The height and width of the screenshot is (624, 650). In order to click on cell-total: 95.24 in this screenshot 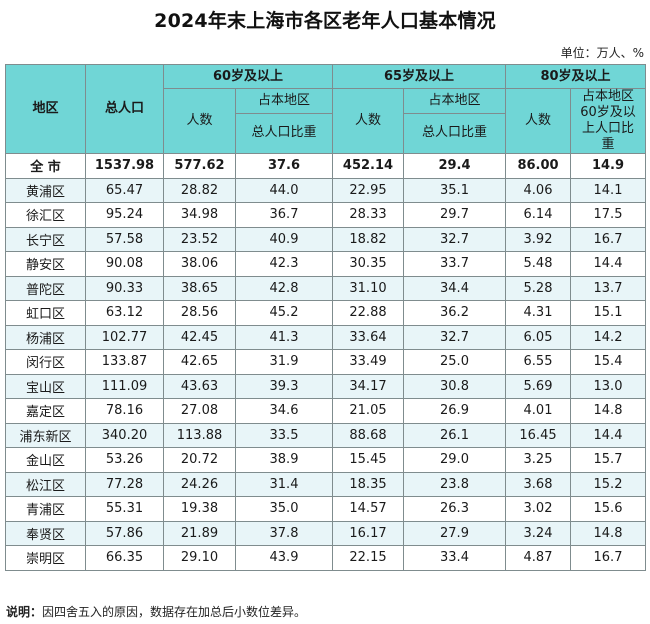, I will do `click(124, 215)`.